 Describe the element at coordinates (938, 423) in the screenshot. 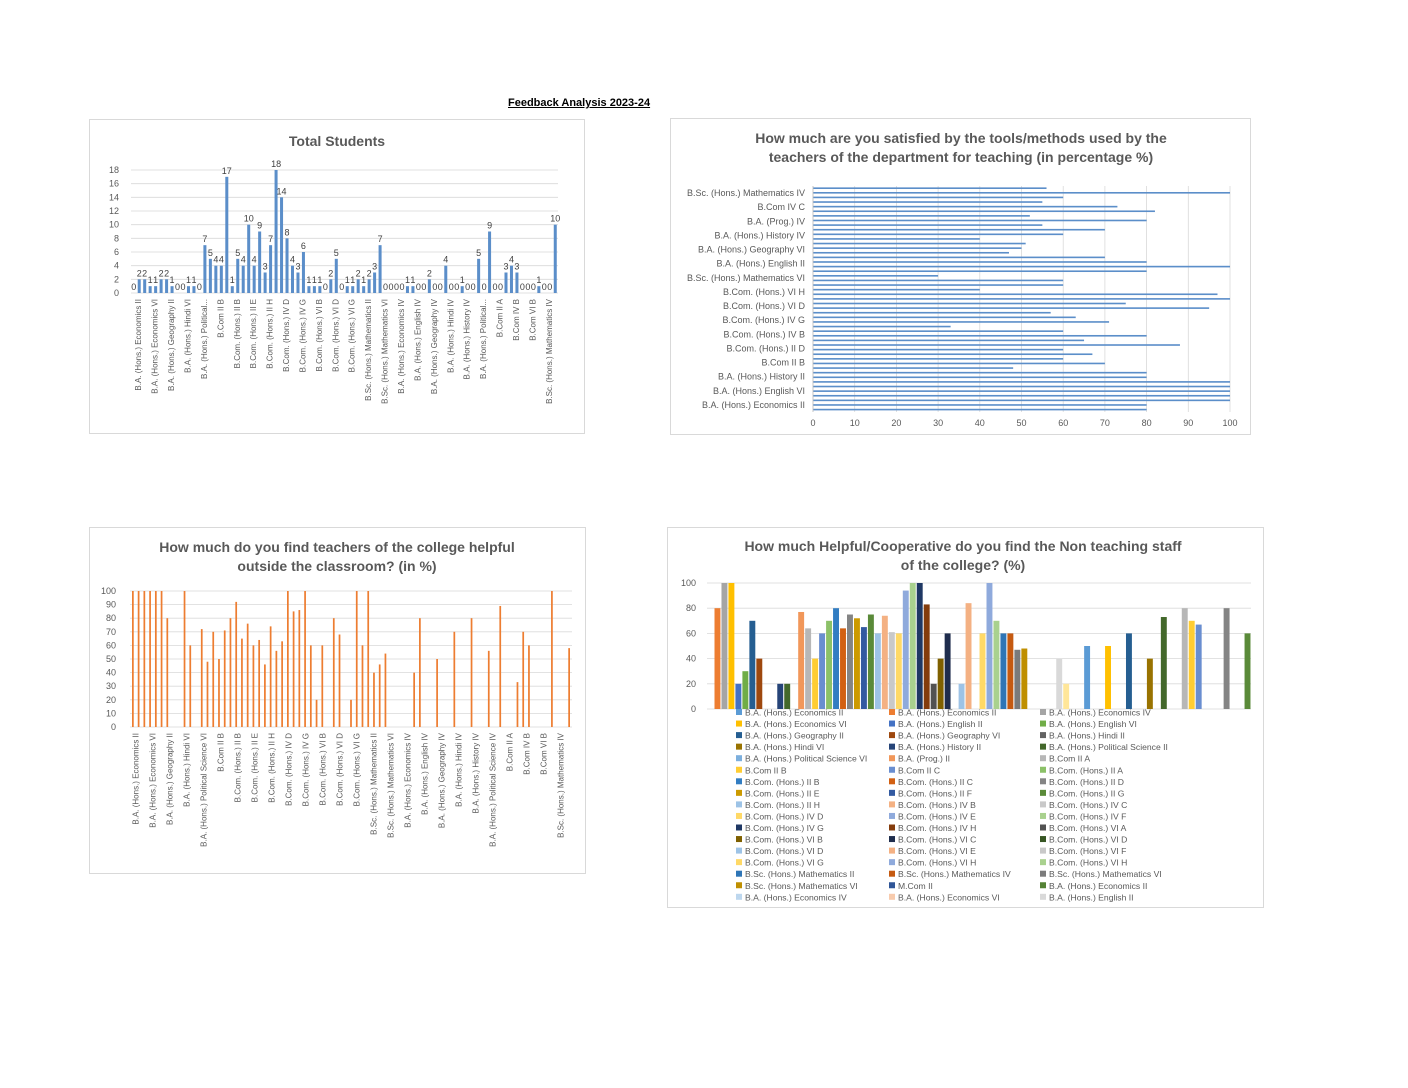

I see `x-tick-label: 30` at that location.